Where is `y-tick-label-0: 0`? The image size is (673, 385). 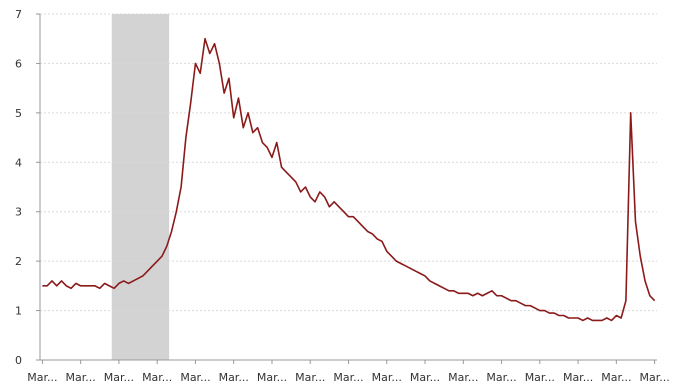
y-tick-label-0: 0 is located at coordinates (18, 360).